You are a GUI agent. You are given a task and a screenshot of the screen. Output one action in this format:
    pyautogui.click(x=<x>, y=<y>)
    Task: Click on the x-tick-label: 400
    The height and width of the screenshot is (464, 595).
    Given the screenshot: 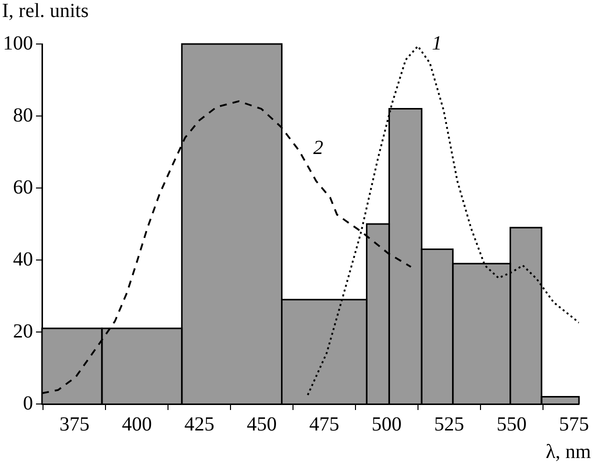 What is the action you would take?
    pyautogui.click(x=137, y=424)
    